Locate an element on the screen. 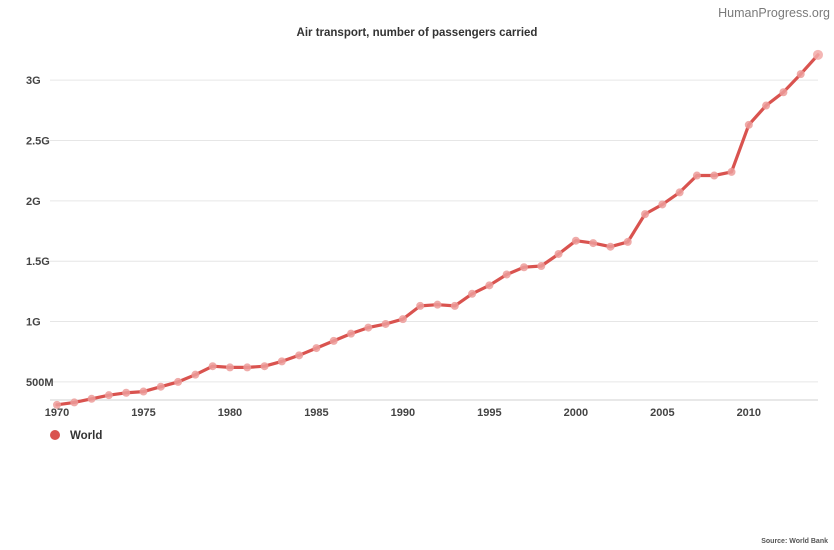  x-tick-label: 2005 is located at coordinates (662, 413).